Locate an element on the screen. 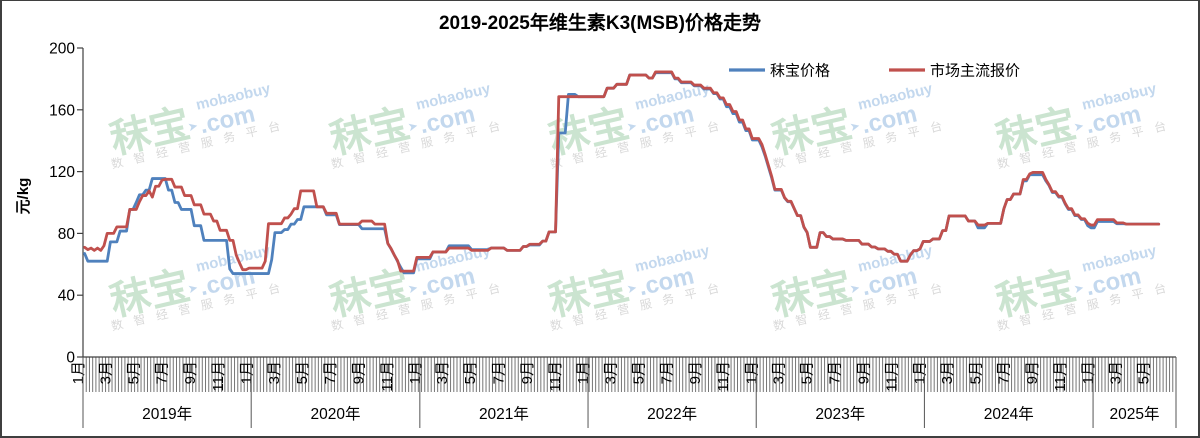 This screenshot has width=1200, height=438. year-label: 2024年 is located at coordinates (1009, 414).